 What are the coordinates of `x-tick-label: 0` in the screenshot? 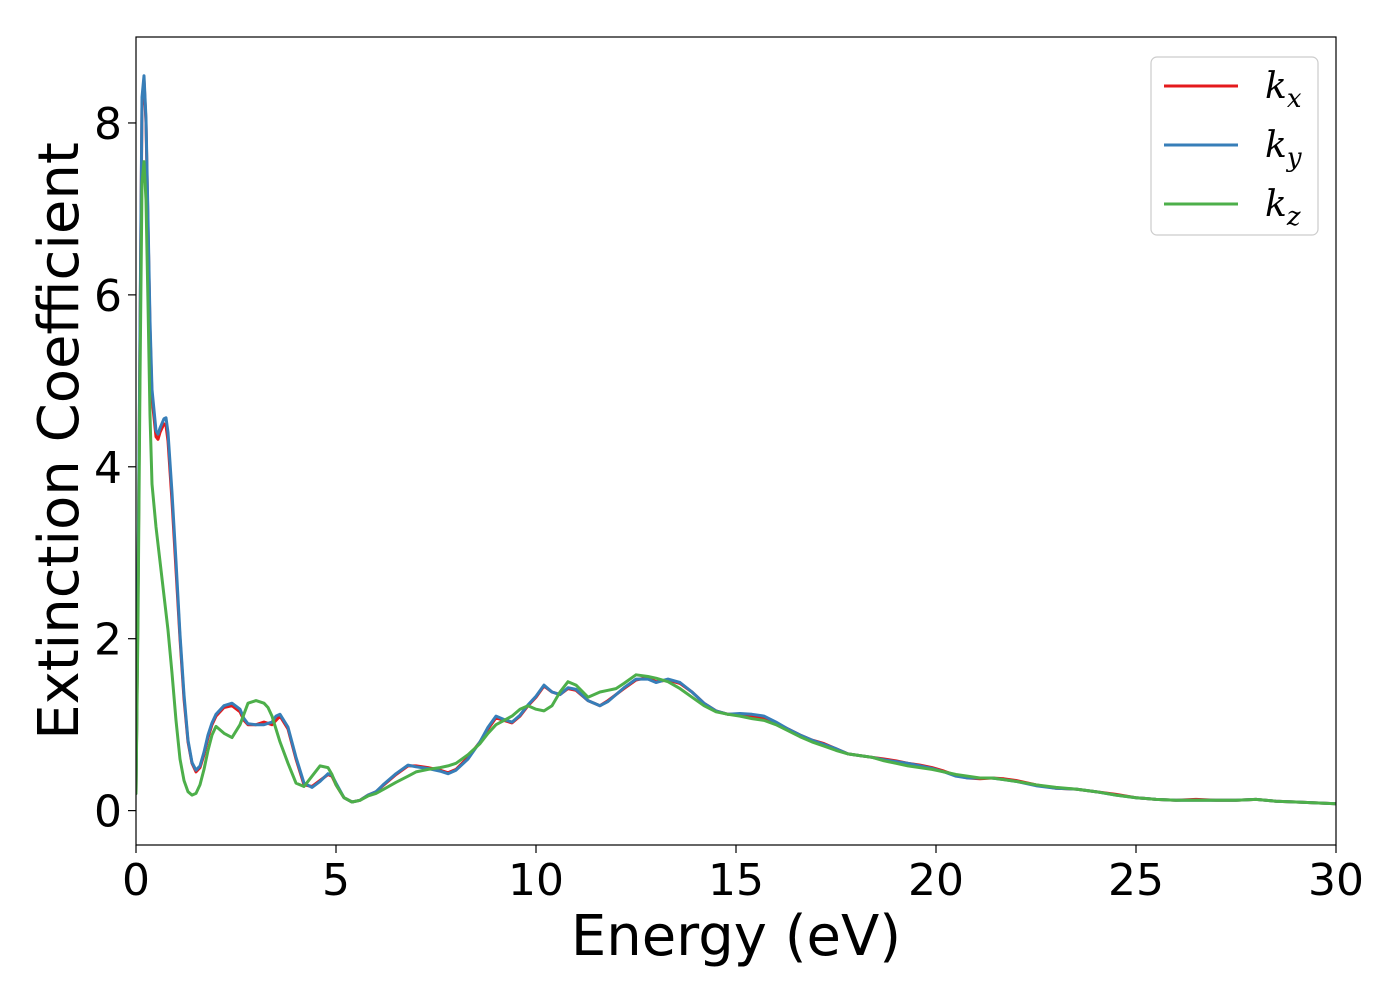 It's located at (136, 880).